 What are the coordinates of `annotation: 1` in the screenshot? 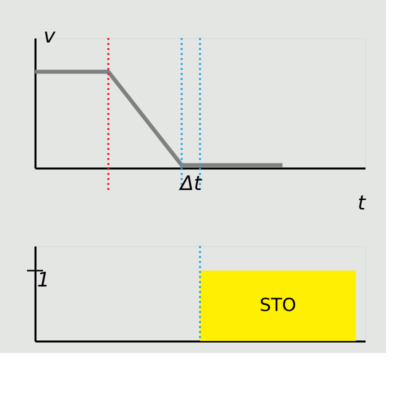 It's located at (43, 280).